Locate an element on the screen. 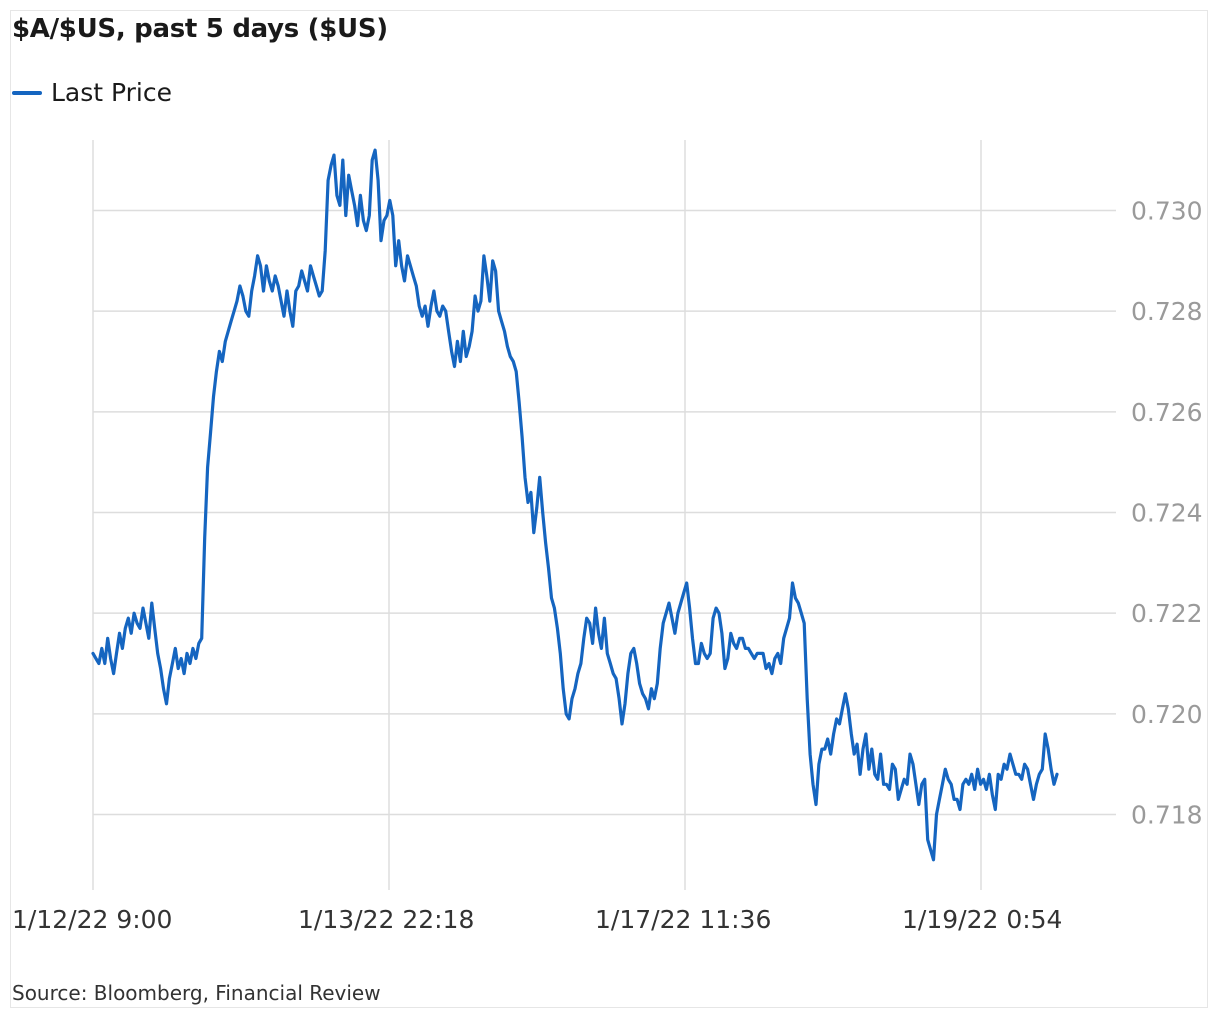 The width and height of the screenshot is (1220, 1020). legend-label: Last Price is located at coordinates (112, 92).